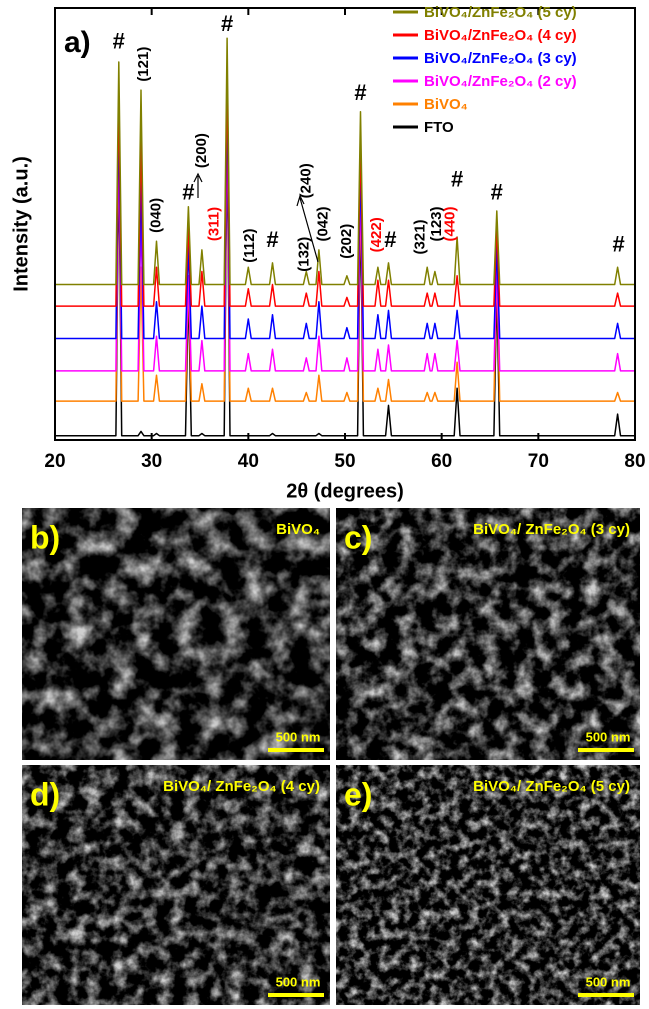  What do you see at coordinates (303, 254) in the screenshot?
I see `peak-annotation: (132)` at bounding box center [303, 254].